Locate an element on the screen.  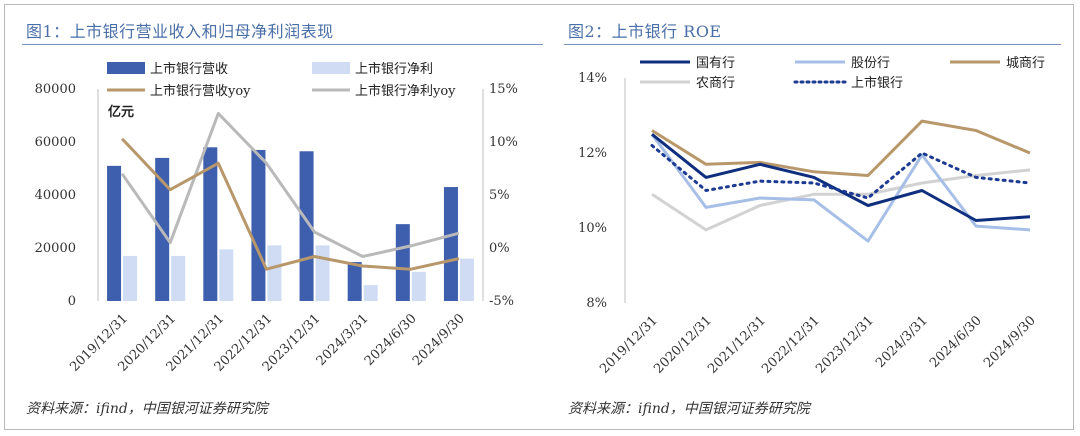
legend-label-joint: 股份行 is located at coordinates (870, 63).